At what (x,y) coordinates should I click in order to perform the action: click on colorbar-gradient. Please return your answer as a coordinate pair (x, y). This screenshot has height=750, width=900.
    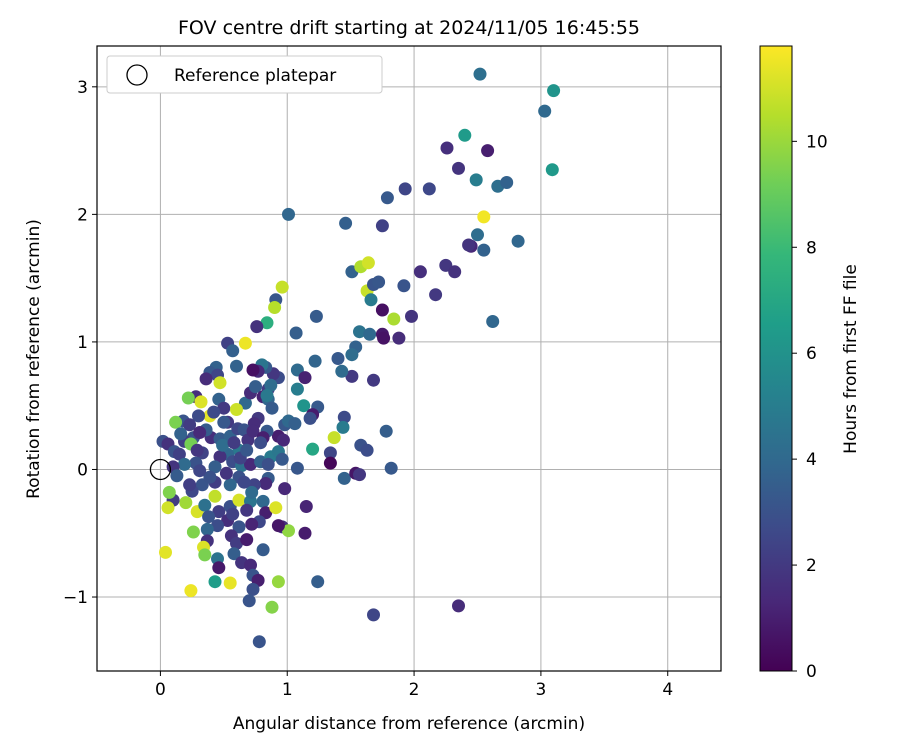
    Looking at the image, I should click on (776, 358).